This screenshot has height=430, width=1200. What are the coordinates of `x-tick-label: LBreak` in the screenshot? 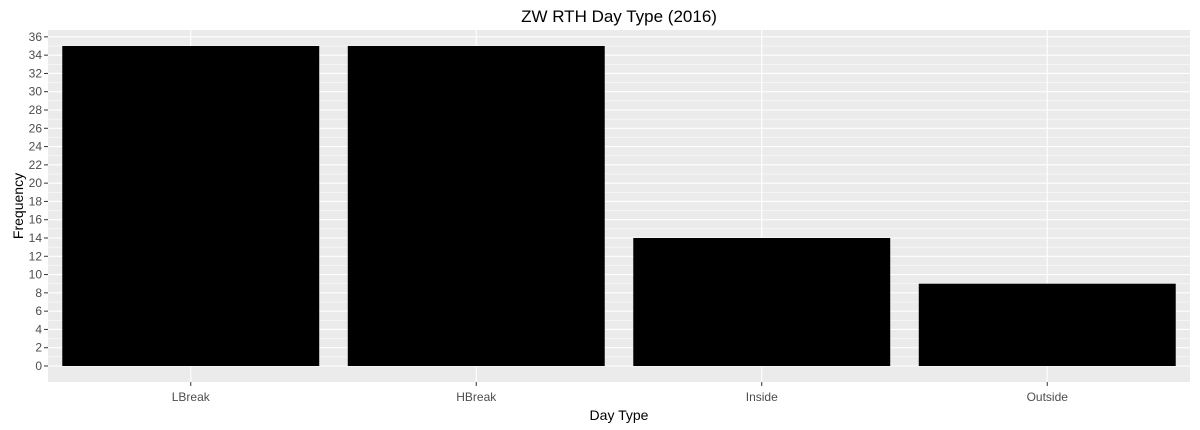 It's located at (191, 397).